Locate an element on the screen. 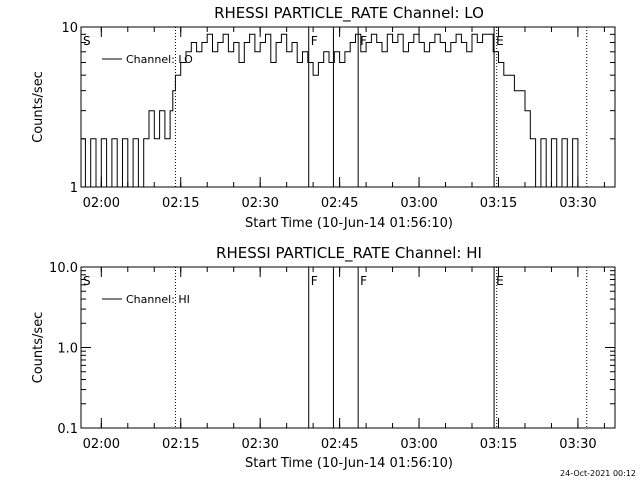 The width and height of the screenshot is (640, 480). y-tick-label: 10 is located at coordinates (69, 28).